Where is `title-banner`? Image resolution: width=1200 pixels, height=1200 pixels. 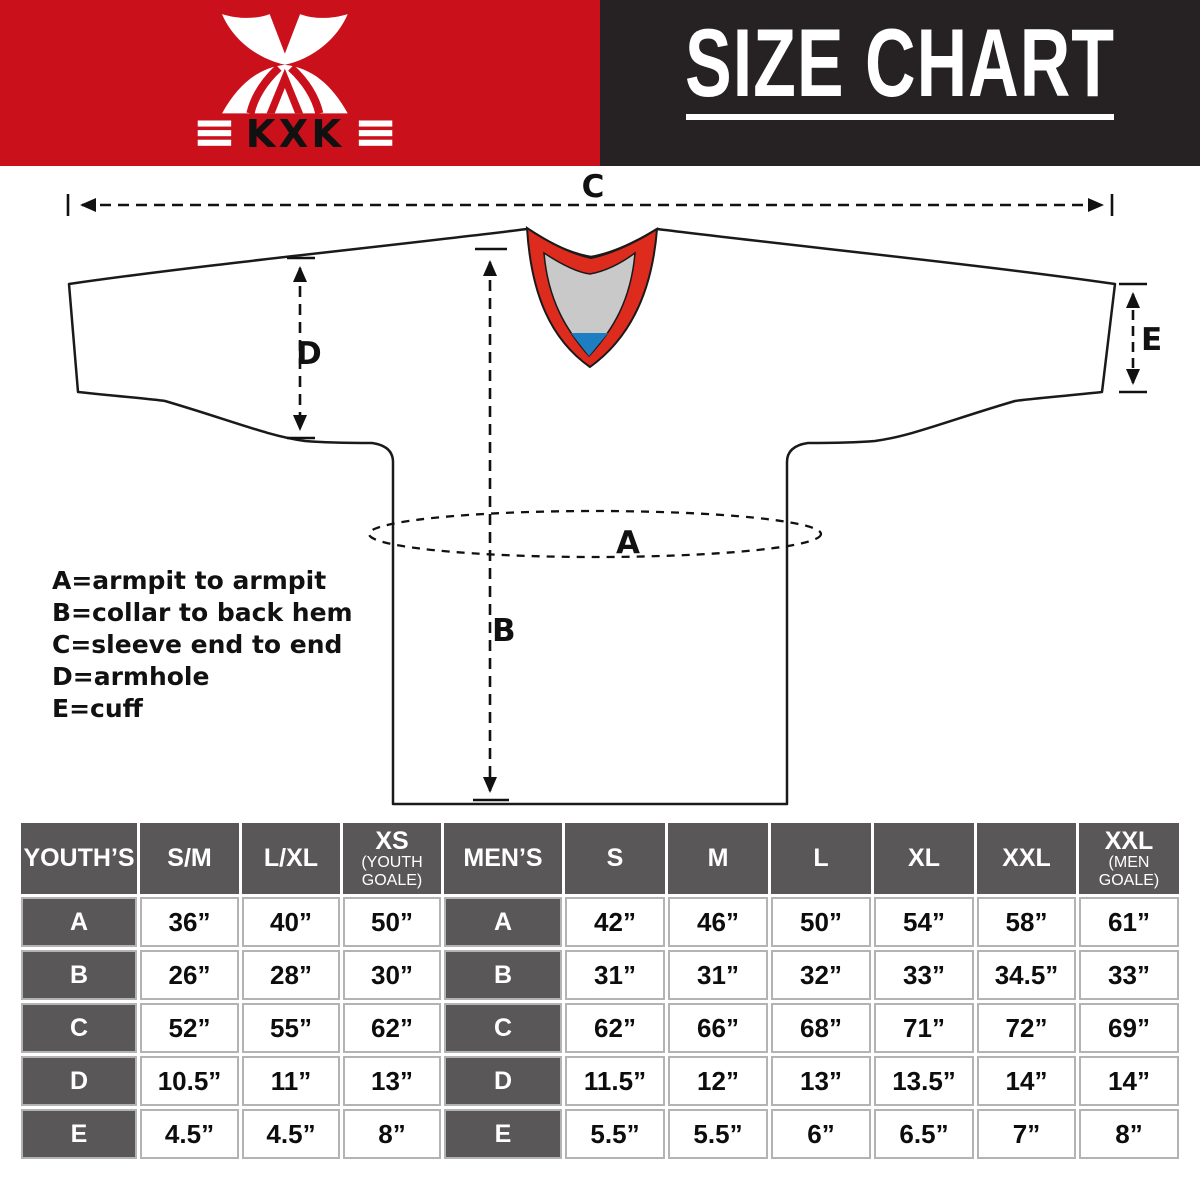 title-banner is located at coordinates (900, 83).